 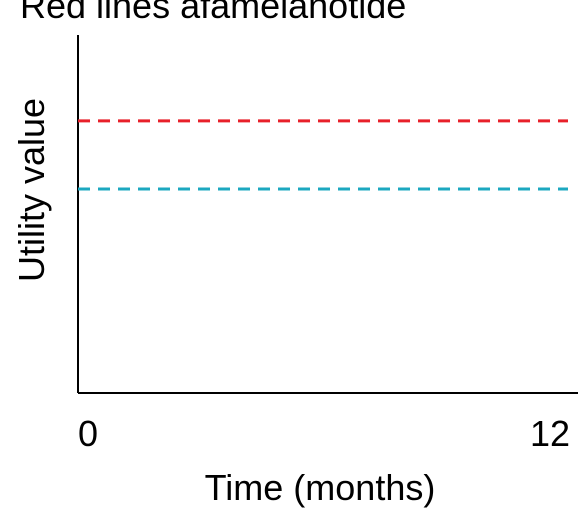 What do you see at coordinates (88, 433) in the screenshot?
I see `x-tick-label: 0` at bounding box center [88, 433].